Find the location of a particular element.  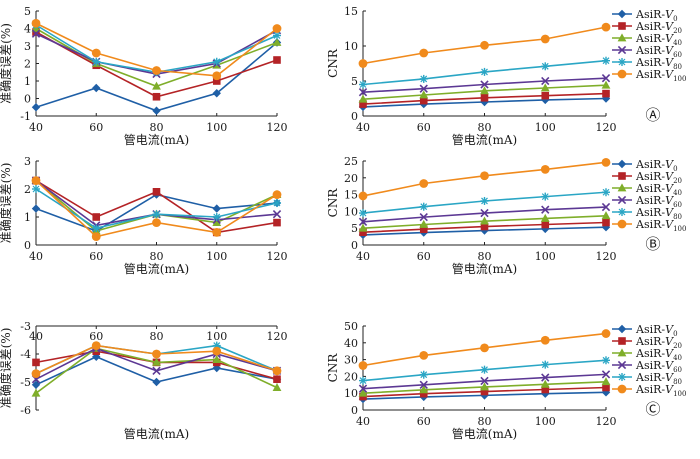

legend-label: AsiR-V20 is located at coordinates (658, 342).